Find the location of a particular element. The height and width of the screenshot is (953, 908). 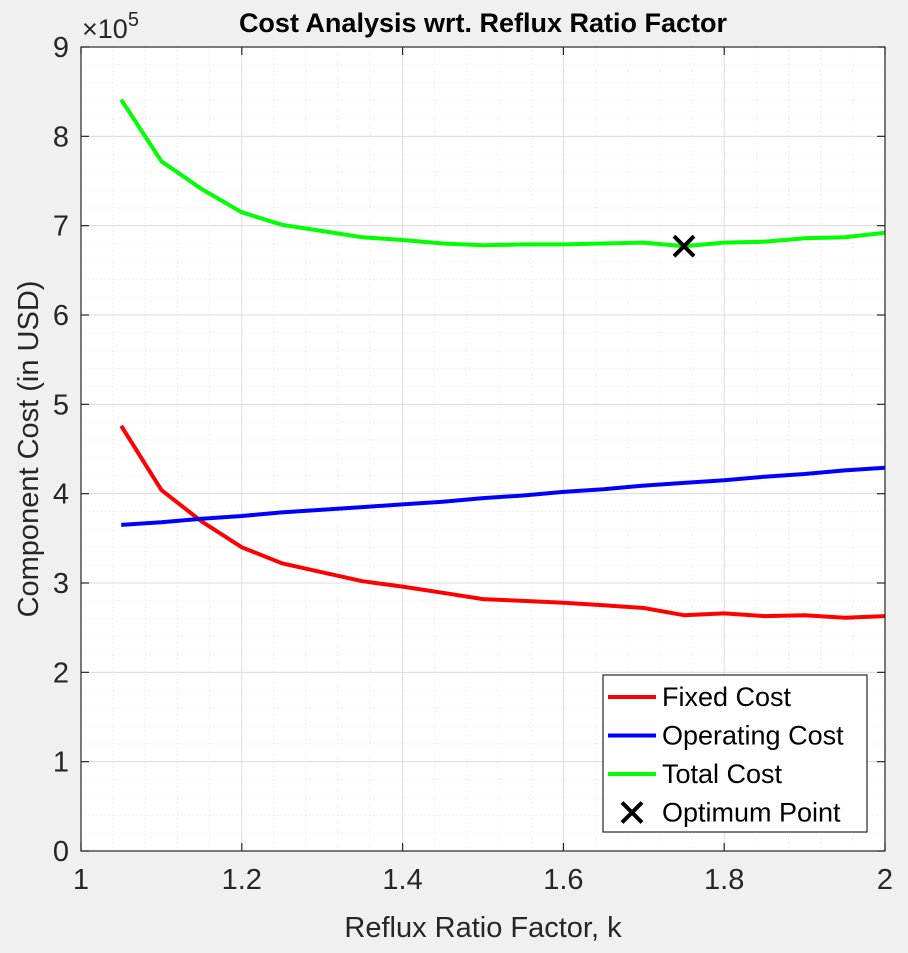

y-tick-label: 8 is located at coordinates (61, 137).